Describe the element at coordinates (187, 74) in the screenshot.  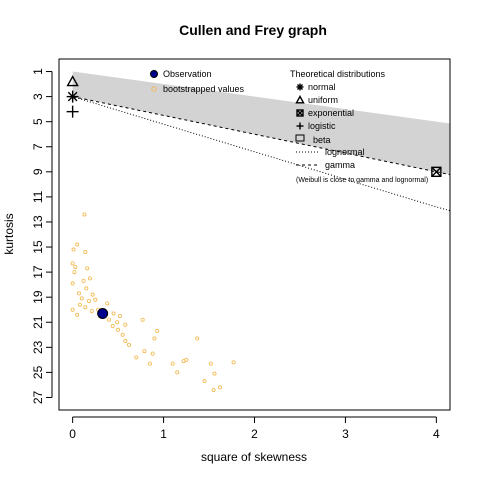
I see `legend-observation-label: Observation` at that location.